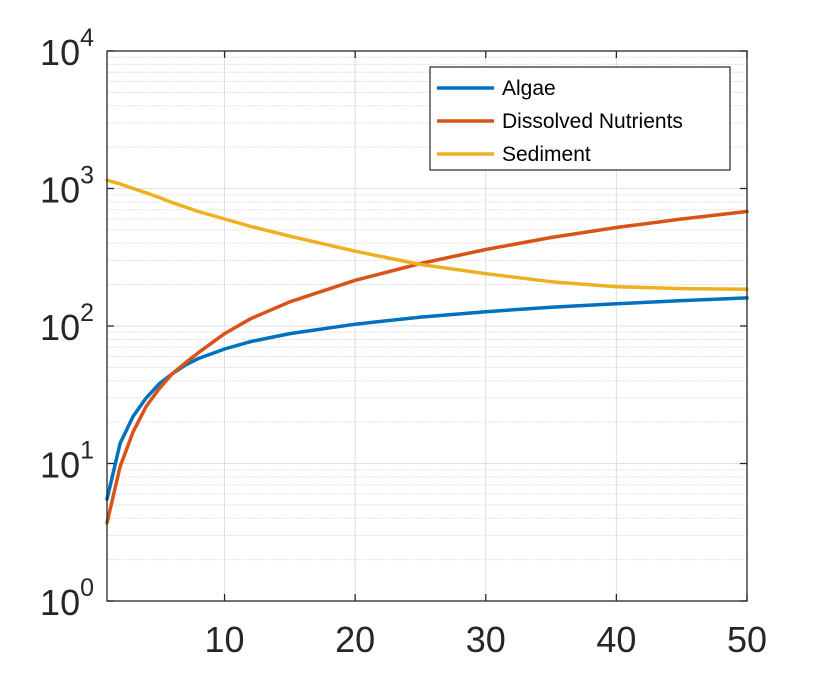 This screenshot has width=825, height=675. What do you see at coordinates (486, 639) in the screenshot?
I see `x-tick-label: 30` at bounding box center [486, 639].